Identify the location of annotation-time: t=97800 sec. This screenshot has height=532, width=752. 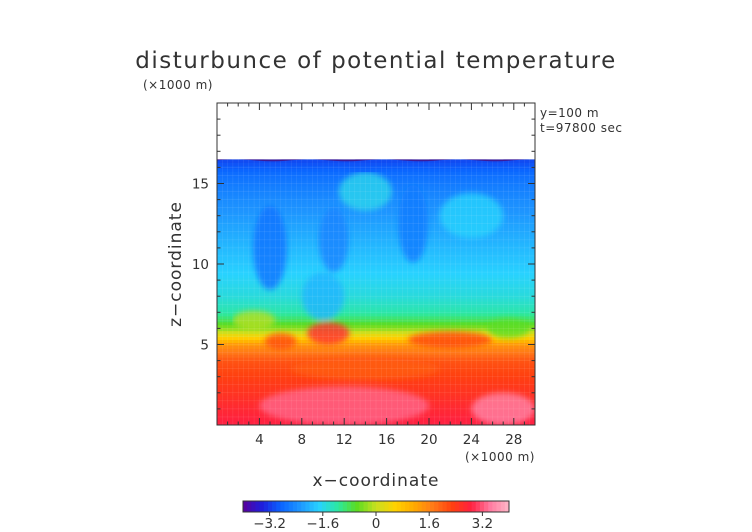
(581, 128).